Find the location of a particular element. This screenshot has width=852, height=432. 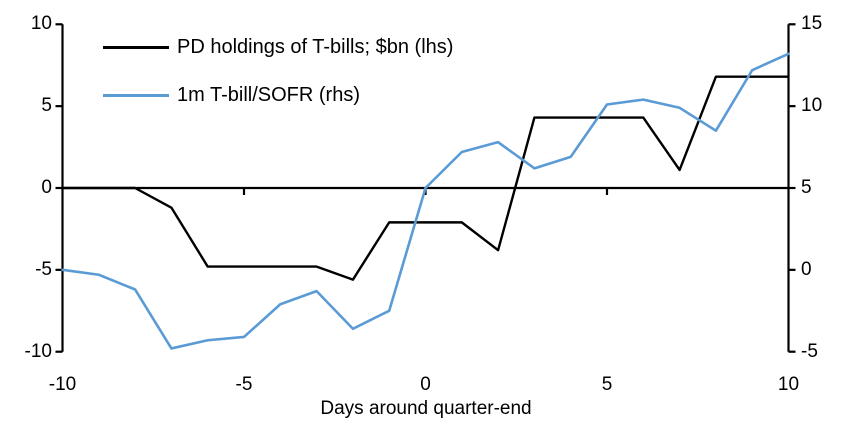

legend-line-sample-black is located at coordinates (136, 47).